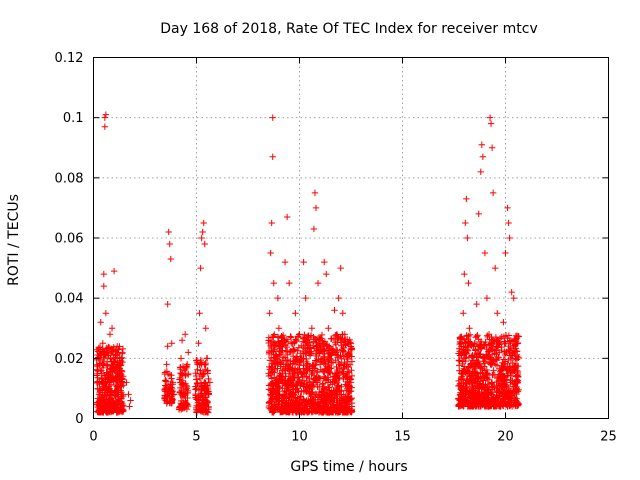 Image resolution: width=640 pixels, height=480 pixels. Describe the element at coordinates (69, 239) in the screenshot. I see `y-tick-label: 0.06` at that location.